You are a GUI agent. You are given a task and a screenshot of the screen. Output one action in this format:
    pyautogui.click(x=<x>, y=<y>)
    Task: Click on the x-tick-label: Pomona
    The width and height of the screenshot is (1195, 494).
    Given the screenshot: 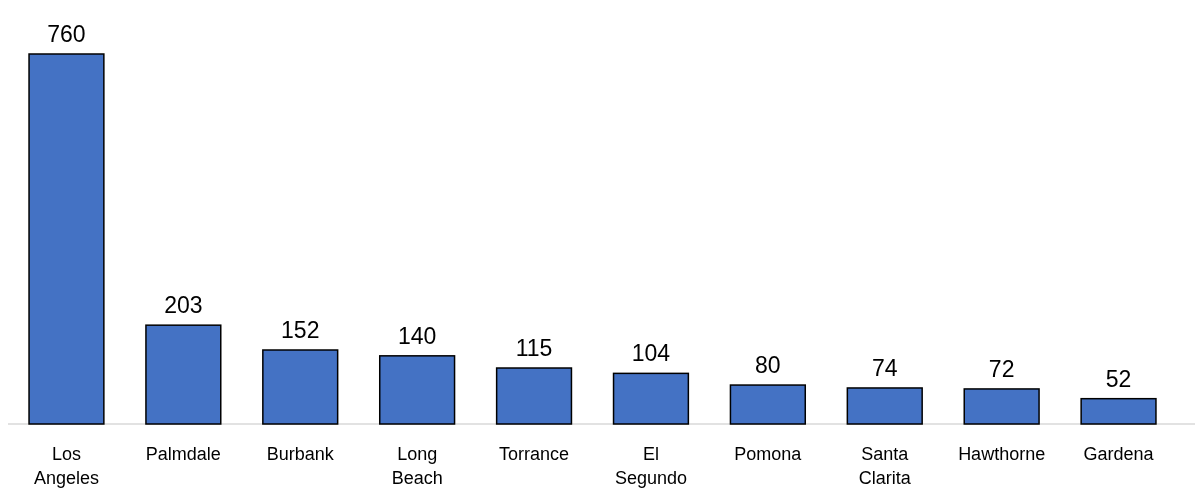 What is the action you would take?
    pyautogui.click(x=768, y=454)
    